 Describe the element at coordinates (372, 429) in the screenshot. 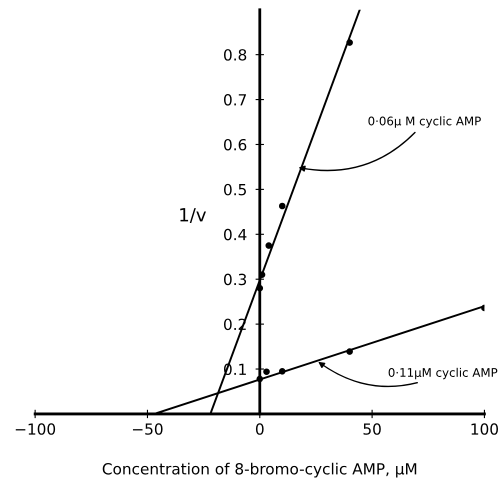

I see `x-tick-label: 50` at that location.